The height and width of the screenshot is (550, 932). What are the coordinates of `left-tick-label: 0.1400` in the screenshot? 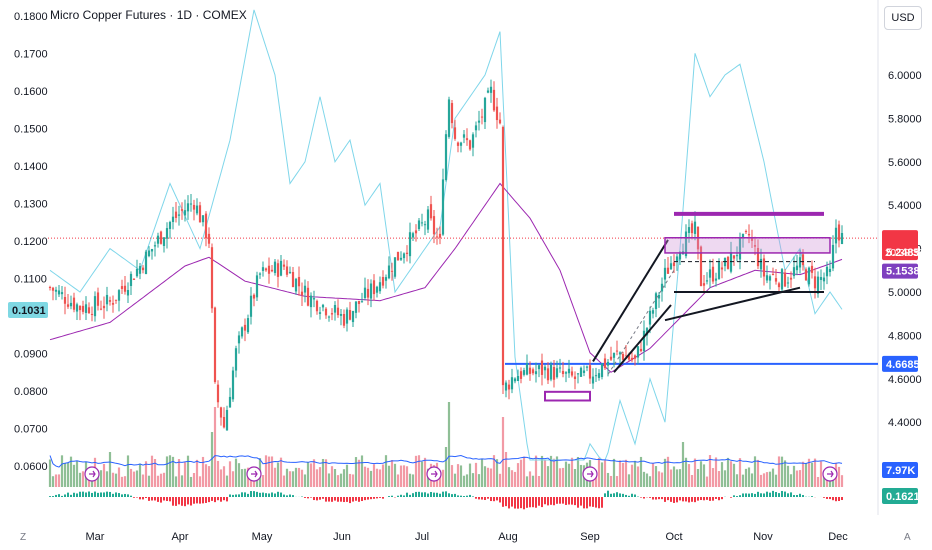 It's located at (31, 167).